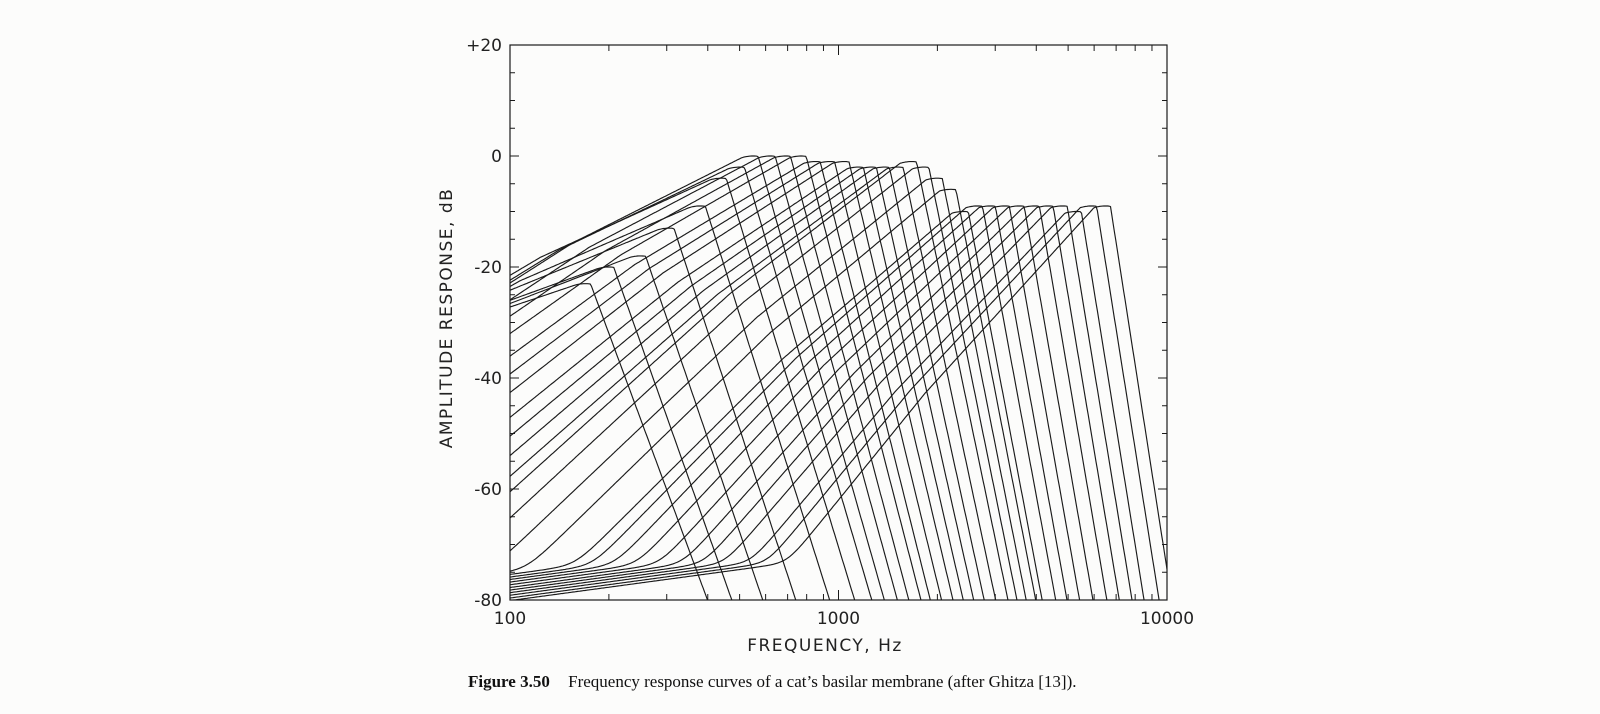 Image resolution: width=1600 pixels, height=714 pixels. Describe the element at coordinates (510, 619) in the screenshot. I see `x-tick-label: 100` at that location.